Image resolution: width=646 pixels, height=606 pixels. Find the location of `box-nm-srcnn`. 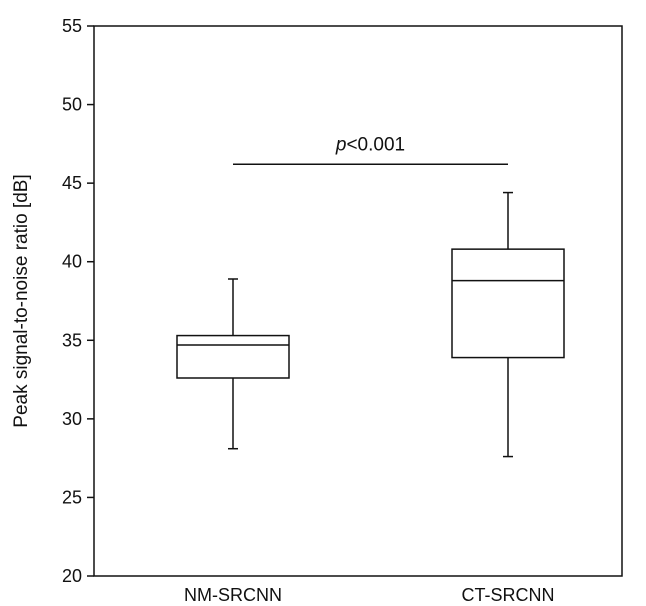

box-nm-srcnn is located at coordinates (233, 364).